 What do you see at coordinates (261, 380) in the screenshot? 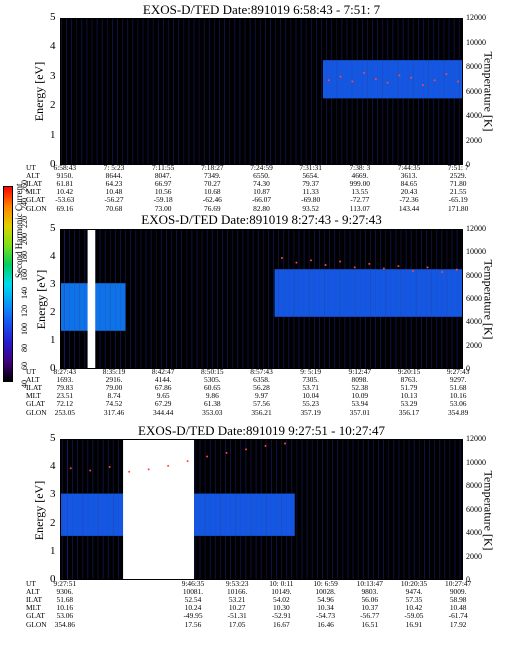
I see `orbit-cell: 6358.` at bounding box center [261, 380].